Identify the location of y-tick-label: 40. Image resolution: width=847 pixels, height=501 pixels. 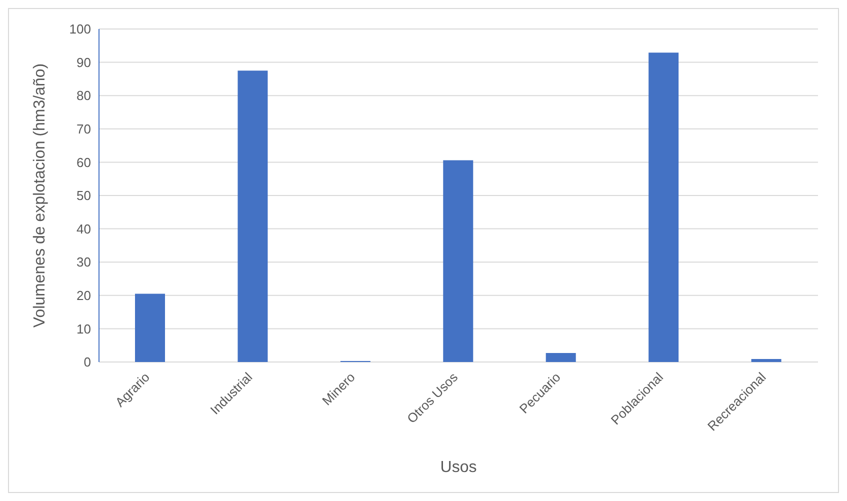
(83, 228).